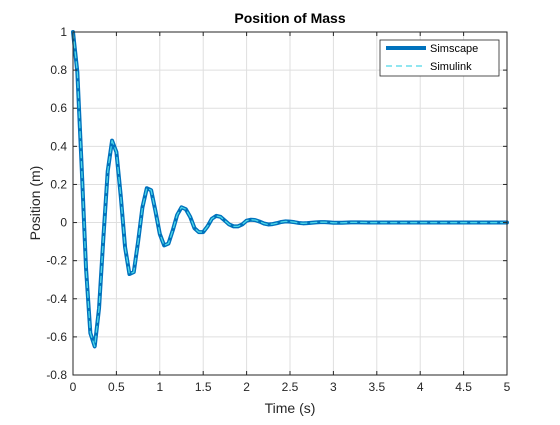  What do you see at coordinates (56, 337) in the screenshot?
I see `y-tick-label: -0.6` at bounding box center [56, 337].